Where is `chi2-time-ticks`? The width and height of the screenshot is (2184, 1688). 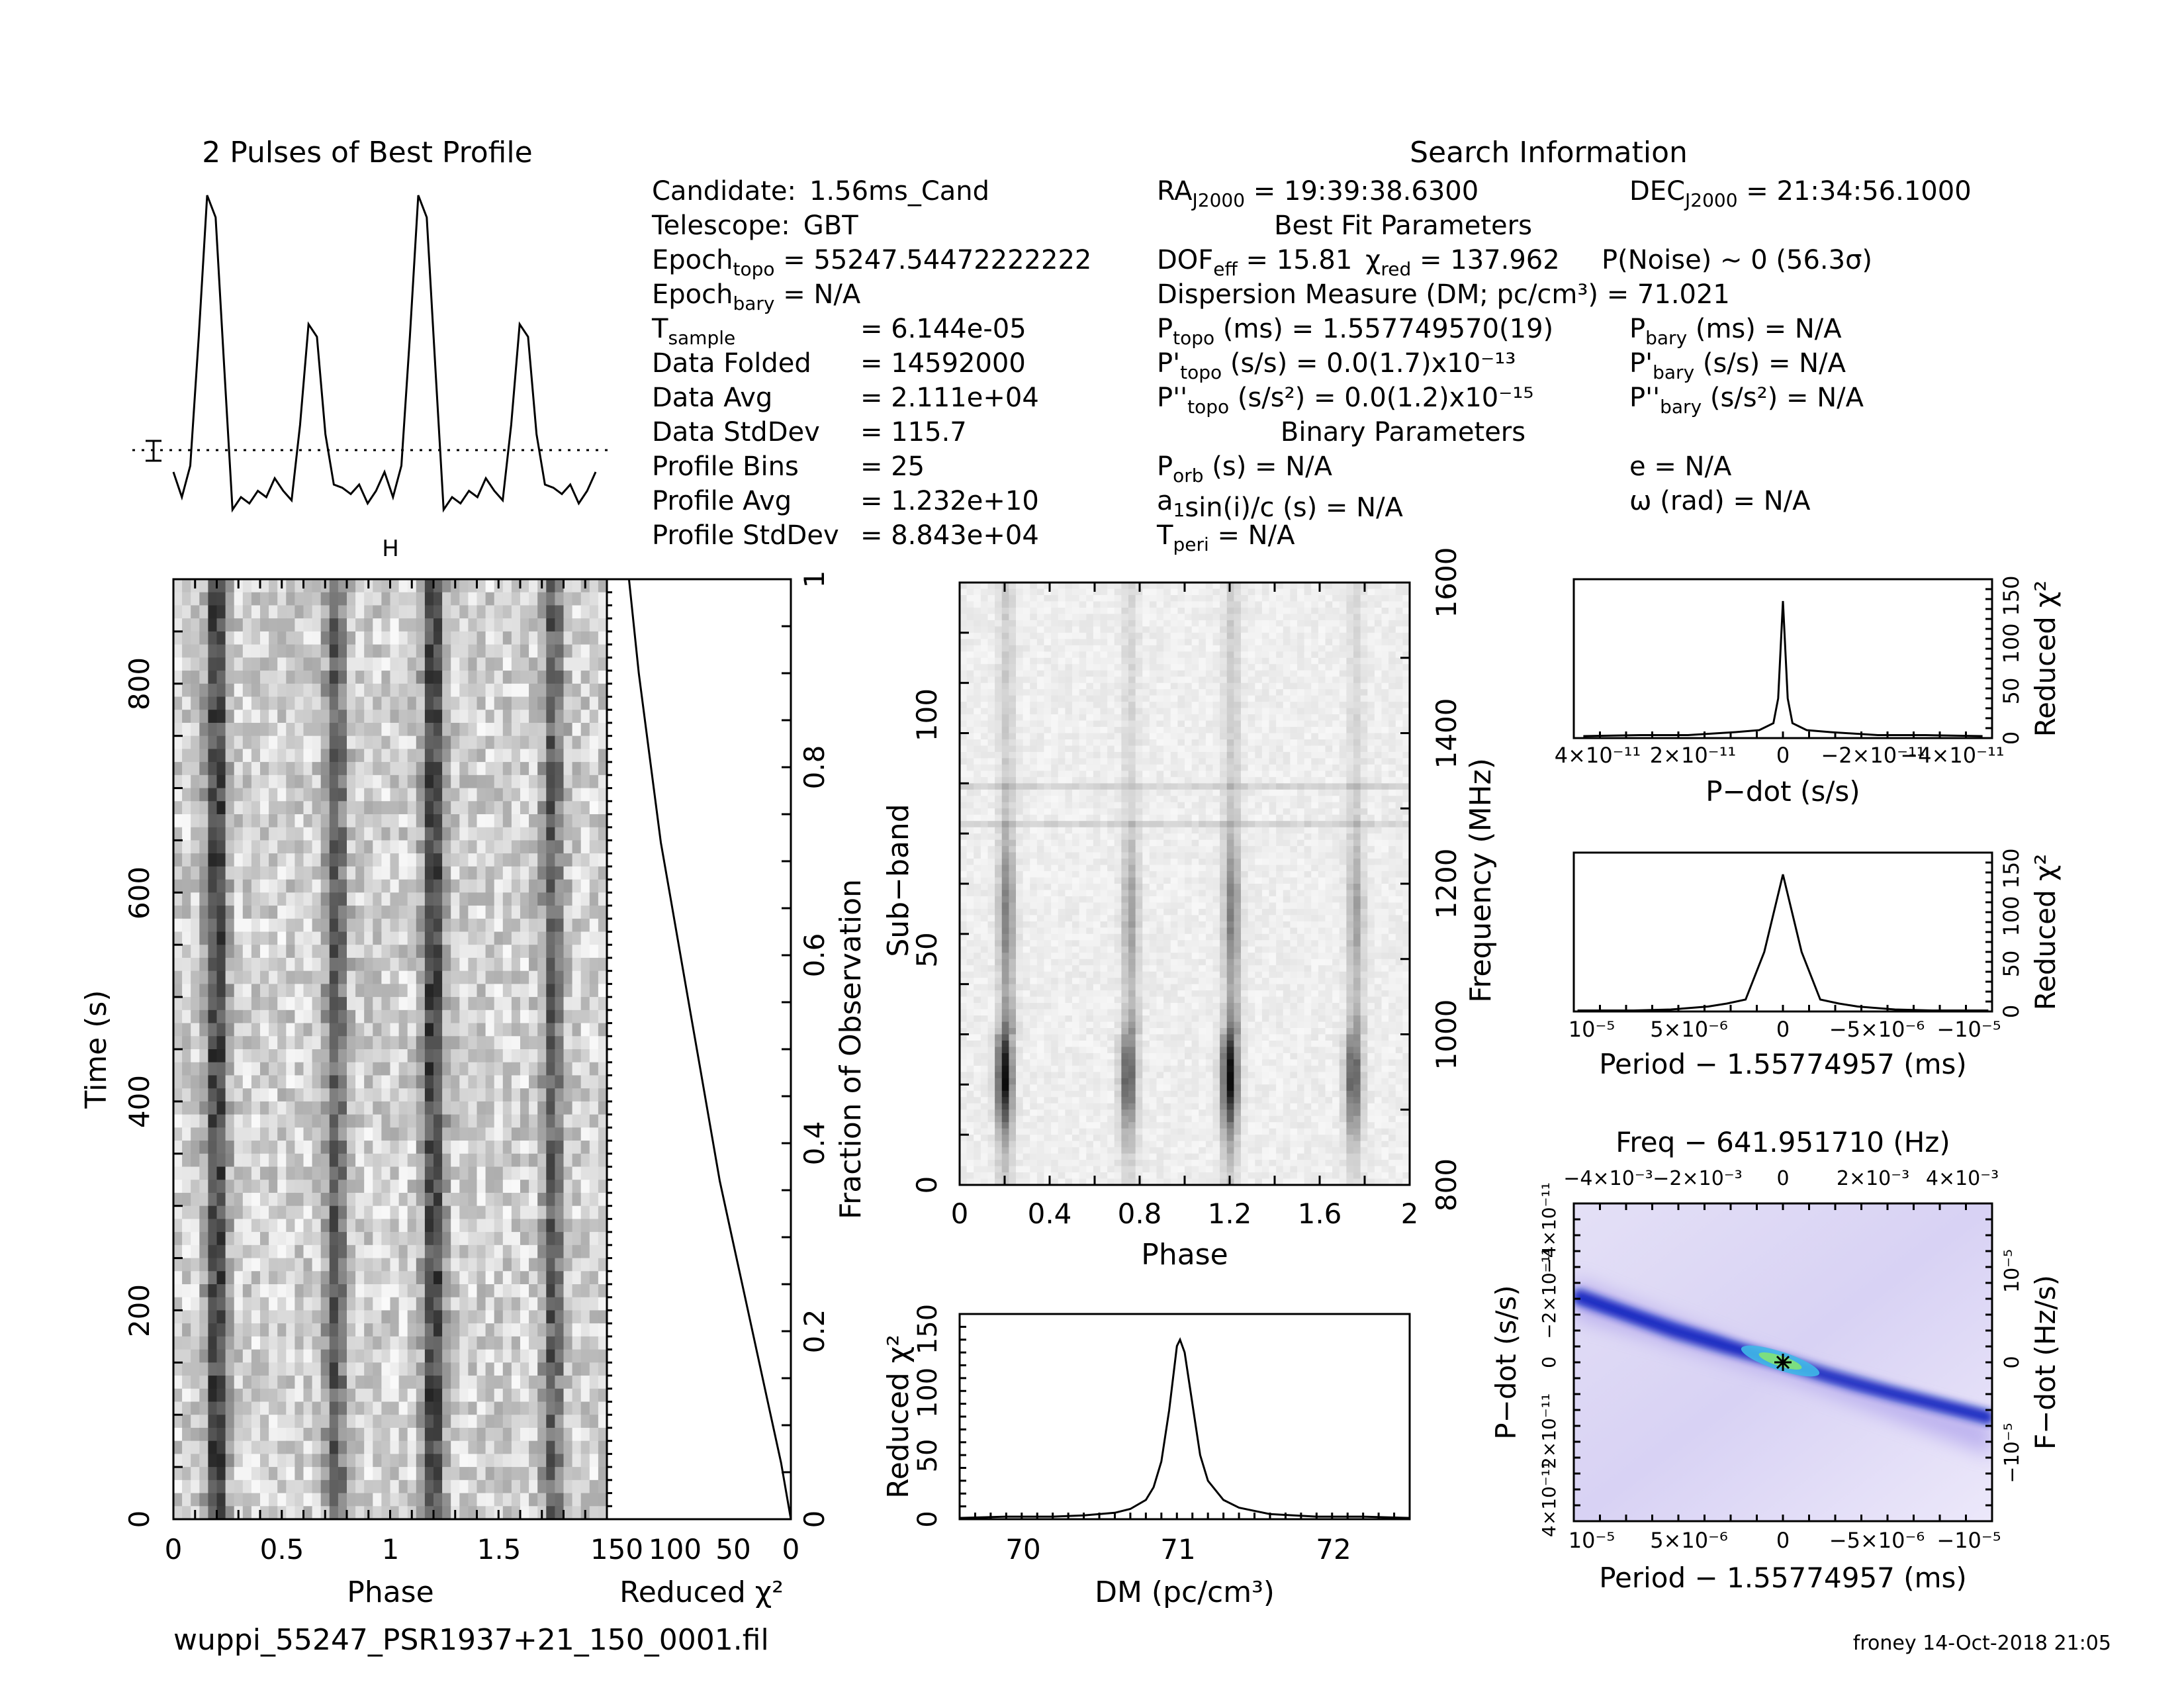 chi2-time-ticks is located at coordinates (699, 1049).